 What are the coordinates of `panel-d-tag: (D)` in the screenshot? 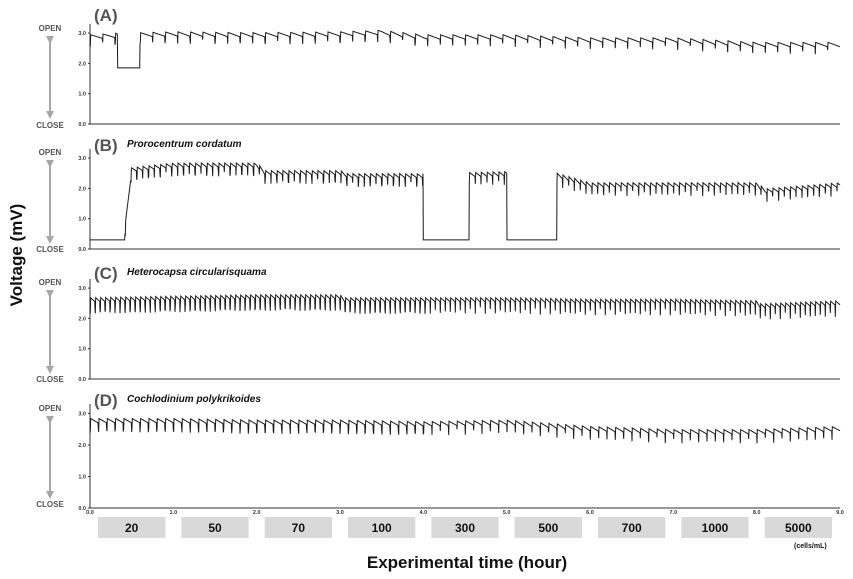 It's located at (106, 400).